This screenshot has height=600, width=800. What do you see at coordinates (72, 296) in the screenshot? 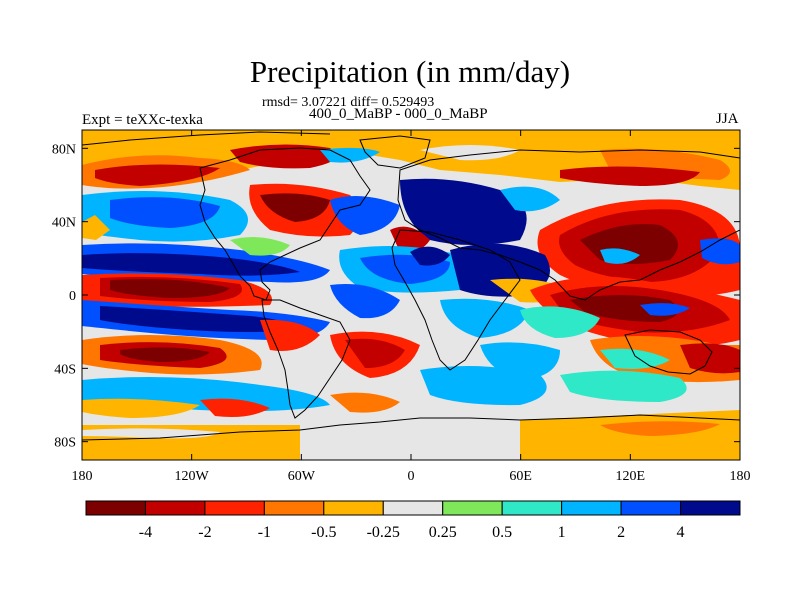
I see `lat-tick-label: 0` at bounding box center [72, 296].